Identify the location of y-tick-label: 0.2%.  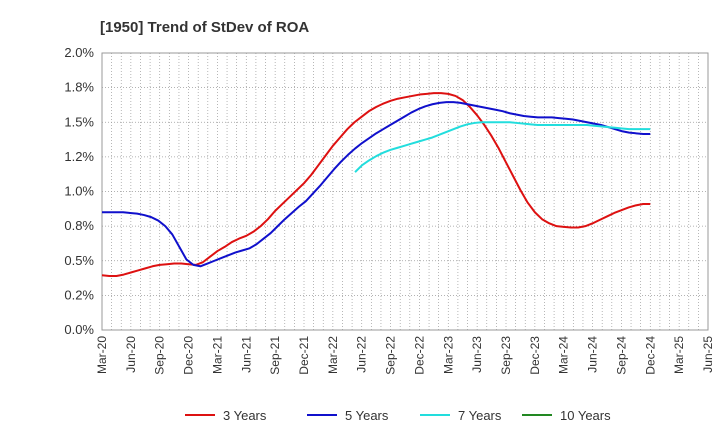
(79, 294).